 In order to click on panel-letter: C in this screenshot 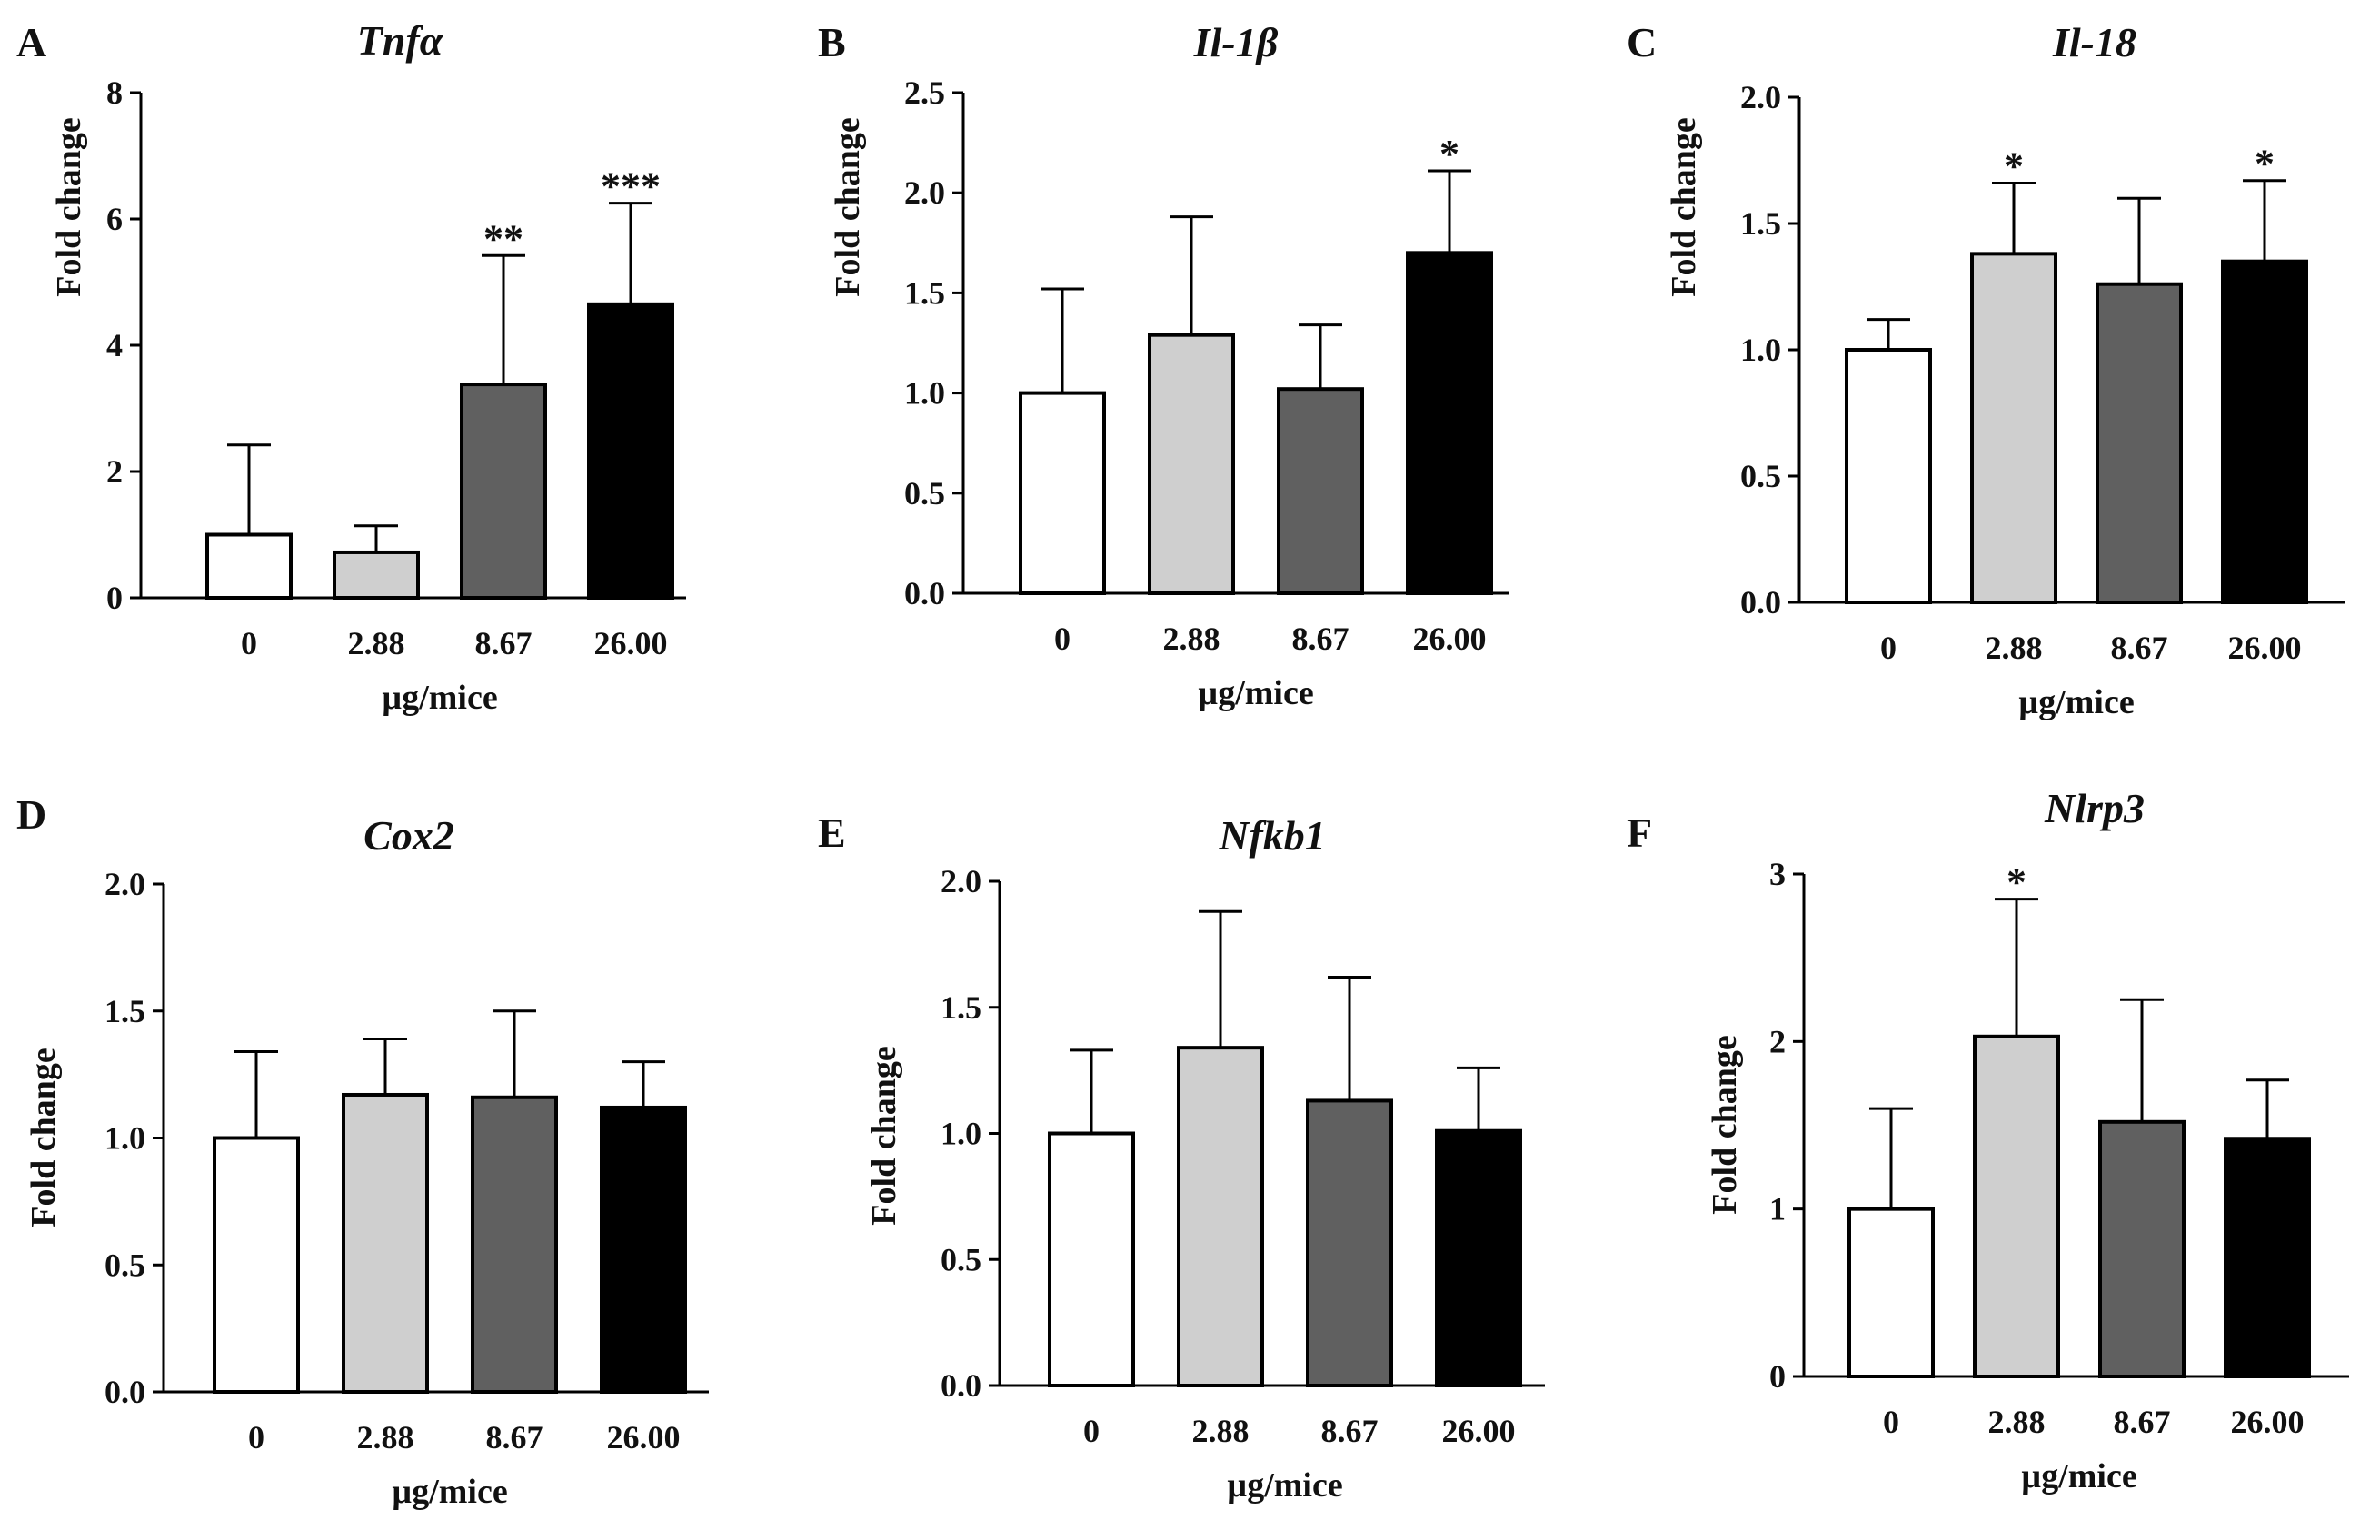, I will do `click(1642, 42)`.